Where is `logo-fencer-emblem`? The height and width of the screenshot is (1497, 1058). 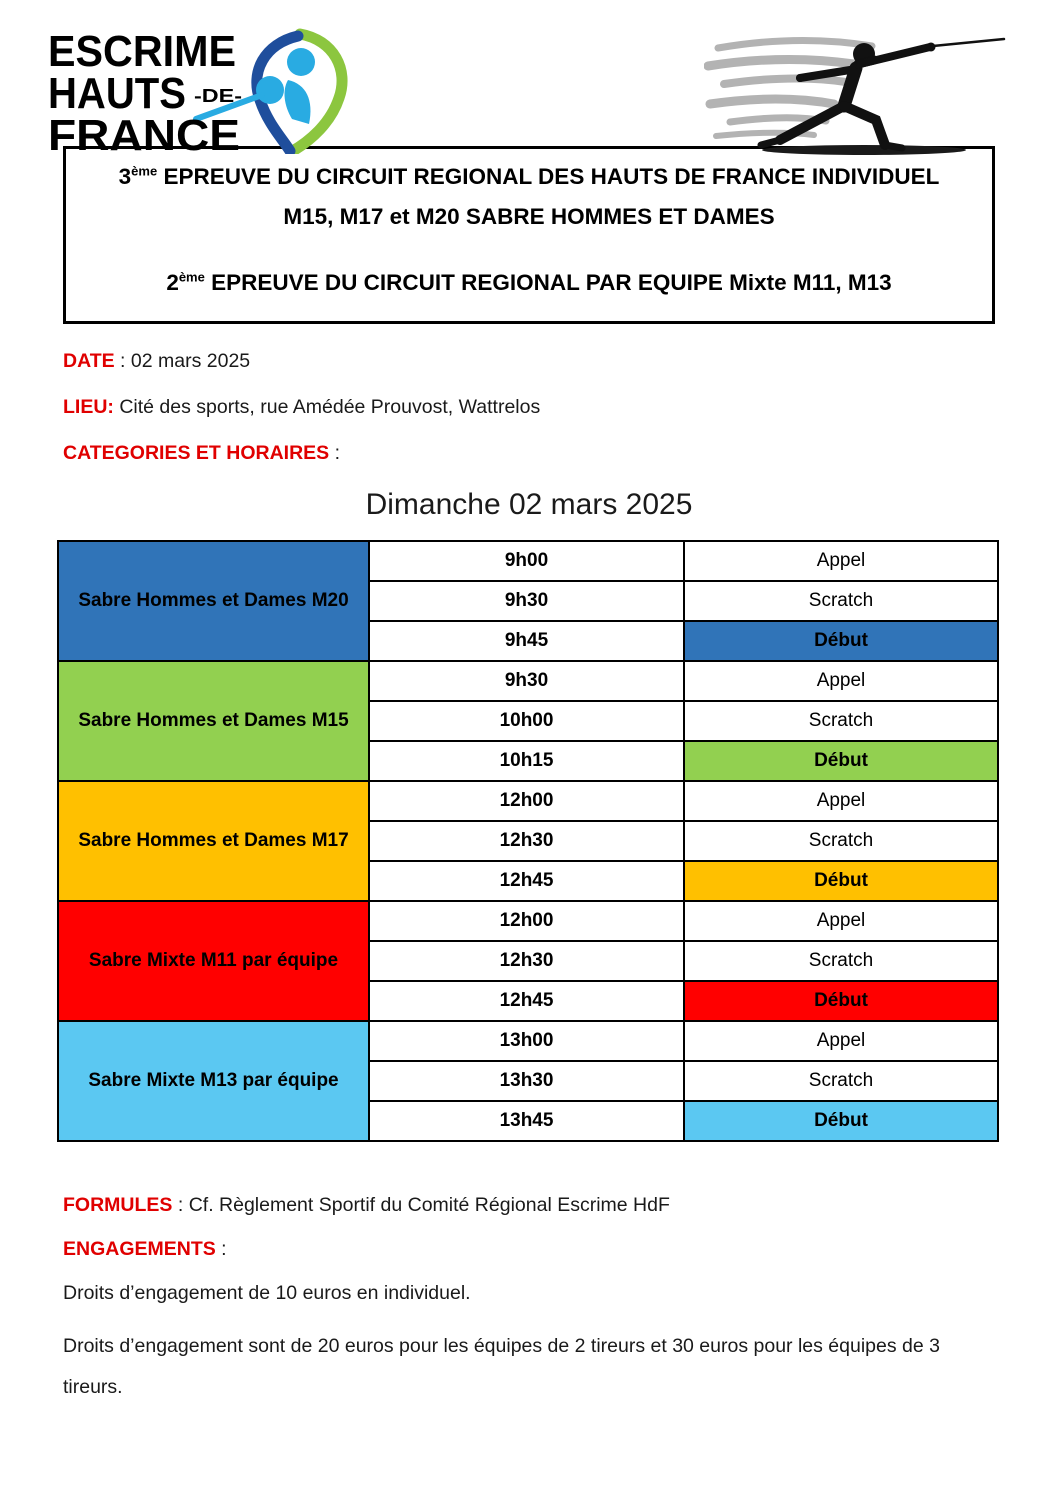 logo-fencer-emblem is located at coordinates (270, 91).